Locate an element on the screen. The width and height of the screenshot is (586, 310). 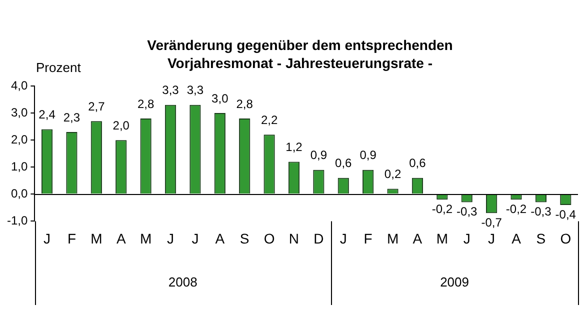
y-axis-title: Prozent is located at coordinates (58, 67).